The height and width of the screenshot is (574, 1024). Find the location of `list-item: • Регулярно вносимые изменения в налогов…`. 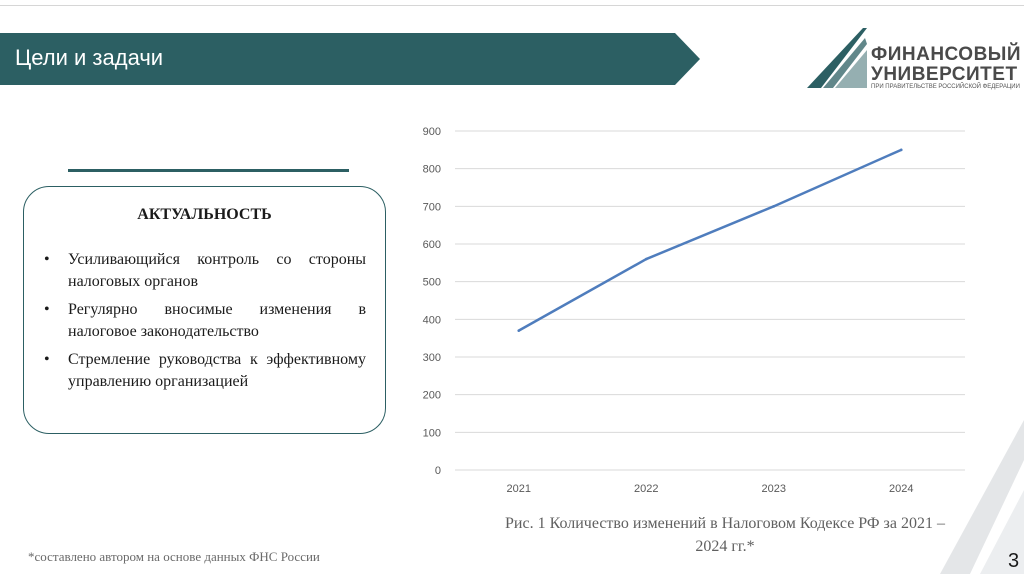

list-item: • Регулярно вносимые изменения в налогов… is located at coordinates (205, 321).